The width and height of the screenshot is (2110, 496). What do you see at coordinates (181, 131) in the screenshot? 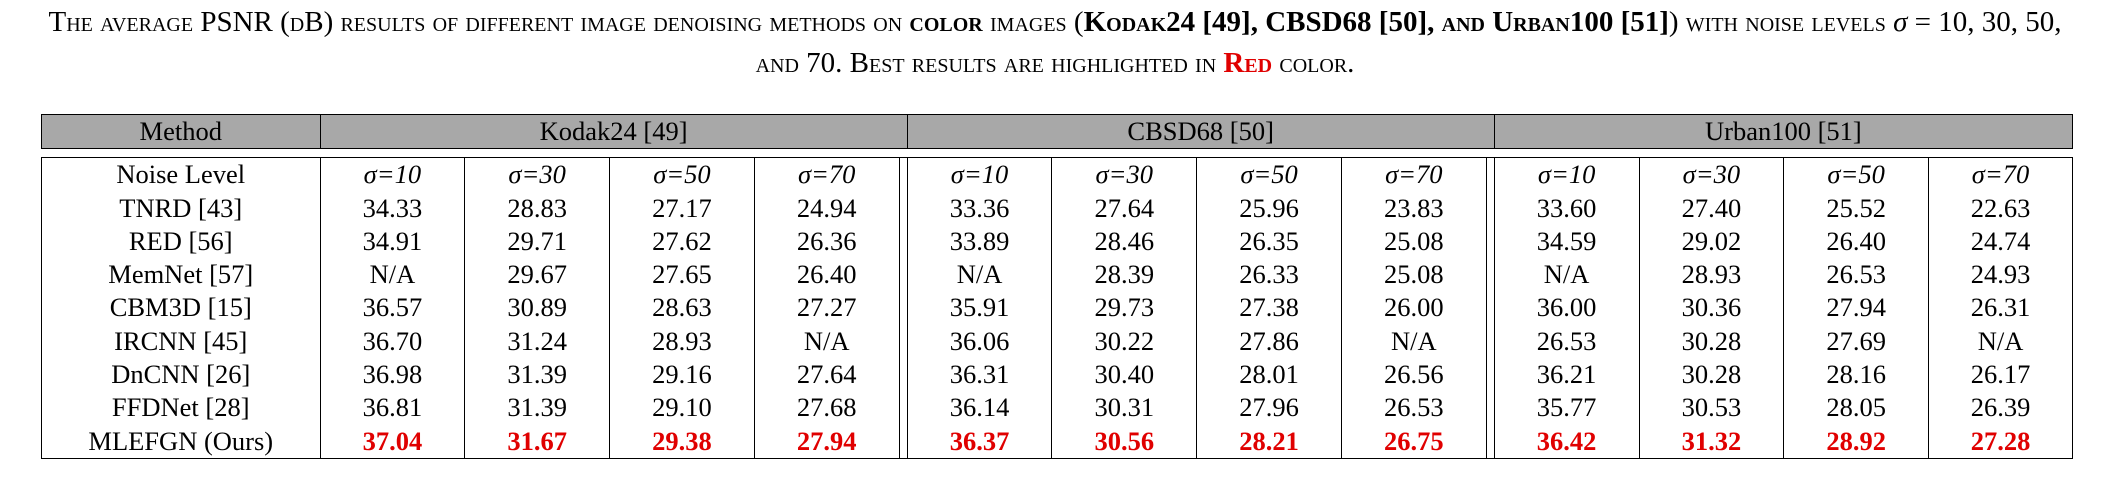
I see `method-header: Method` at bounding box center [181, 131].